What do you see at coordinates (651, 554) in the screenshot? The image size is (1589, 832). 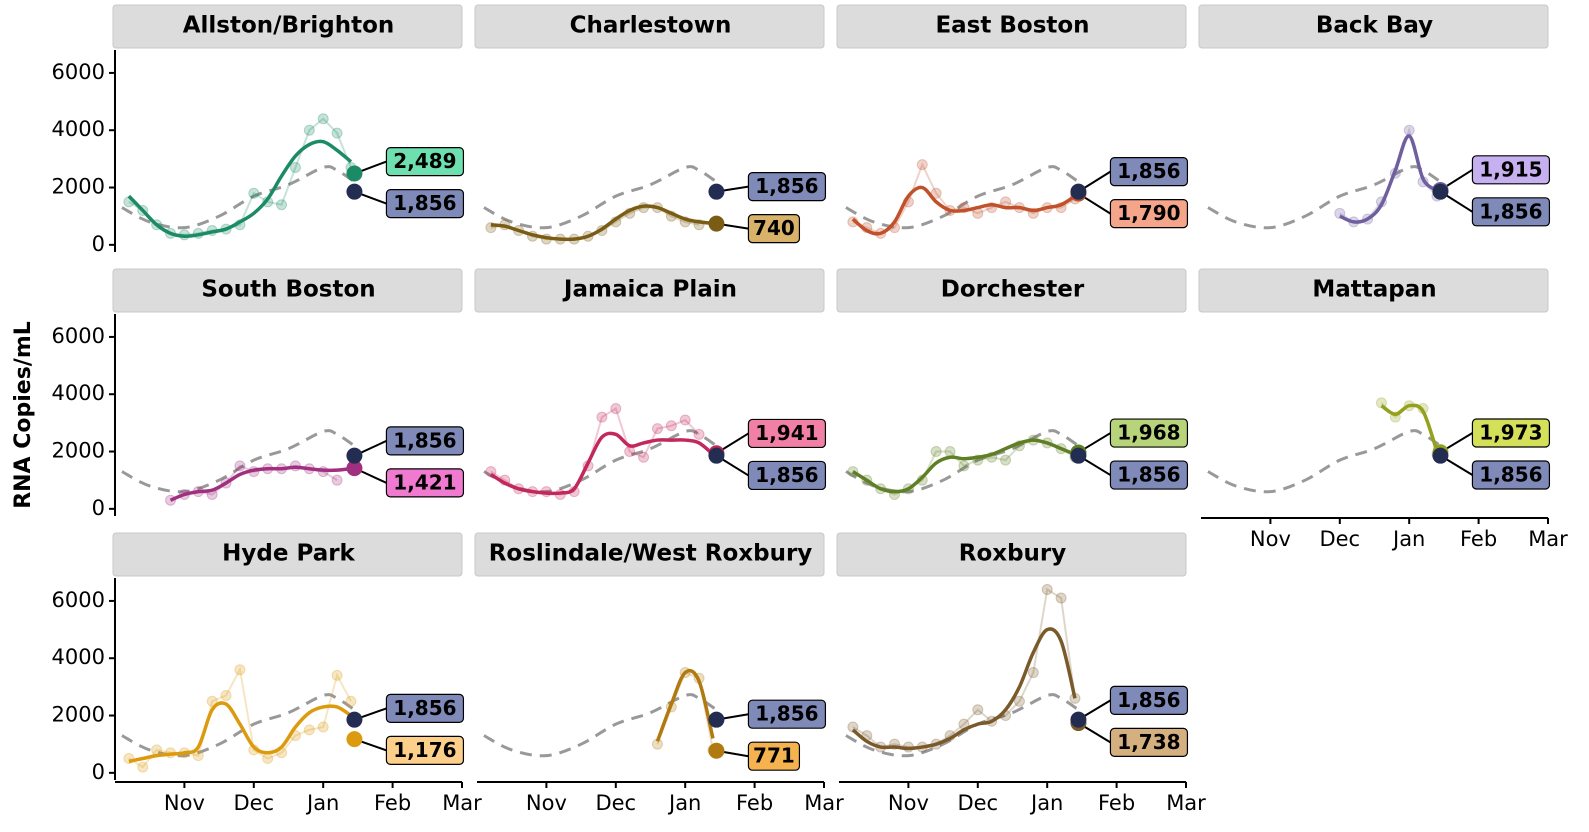 I see `panel-title: Roslindale/West Roxbury` at bounding box center [651, 554].